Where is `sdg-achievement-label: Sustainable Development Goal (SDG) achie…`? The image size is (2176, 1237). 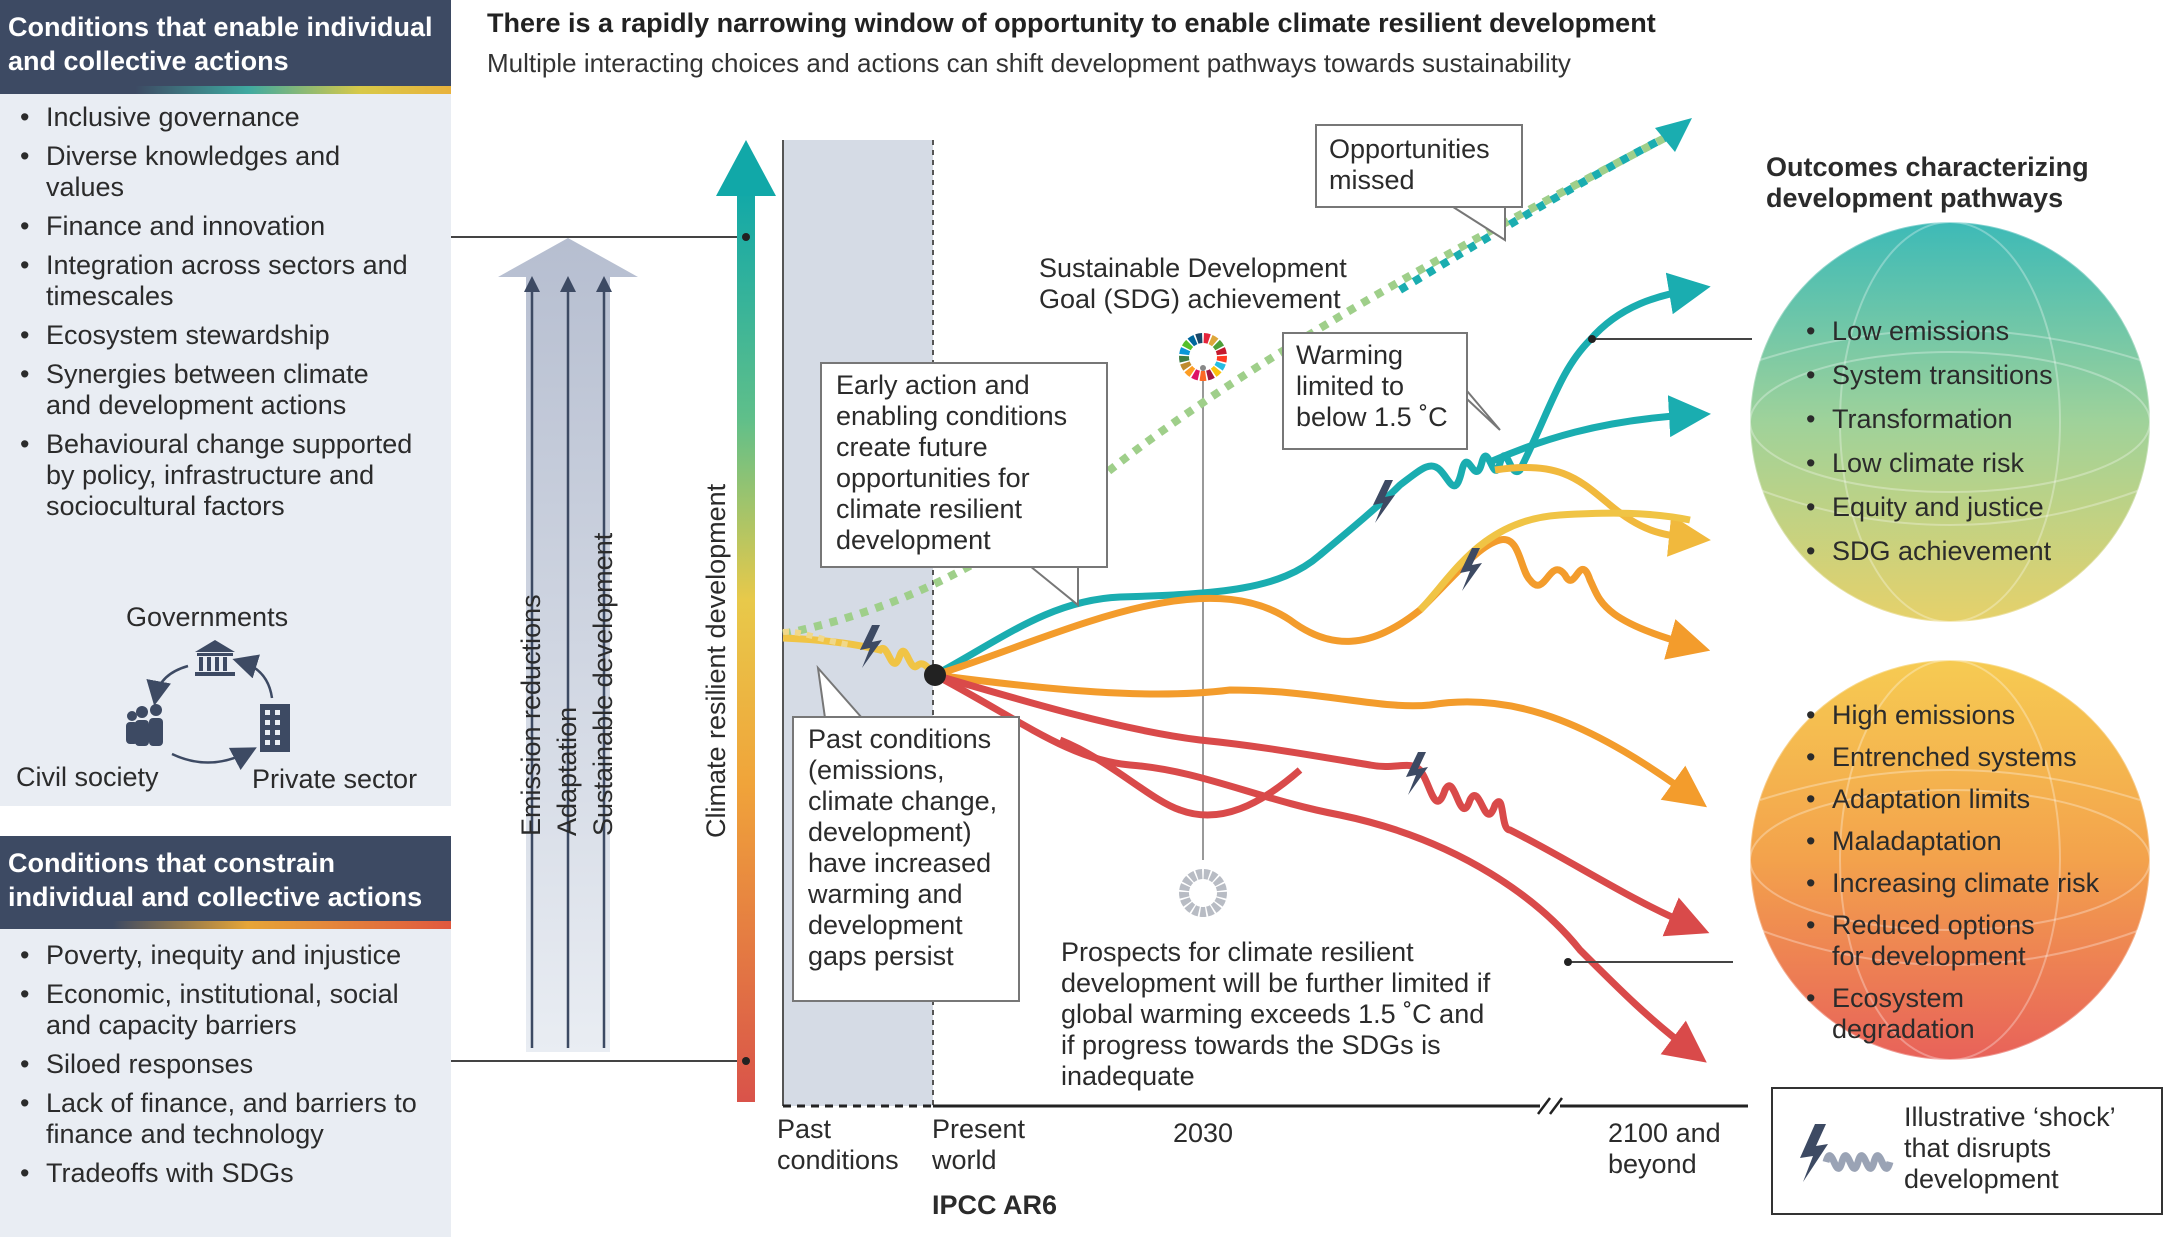 sdg-achievement-label: Sustainable Development Goal (SDG) achie… is located at coordinates (1193, 283).